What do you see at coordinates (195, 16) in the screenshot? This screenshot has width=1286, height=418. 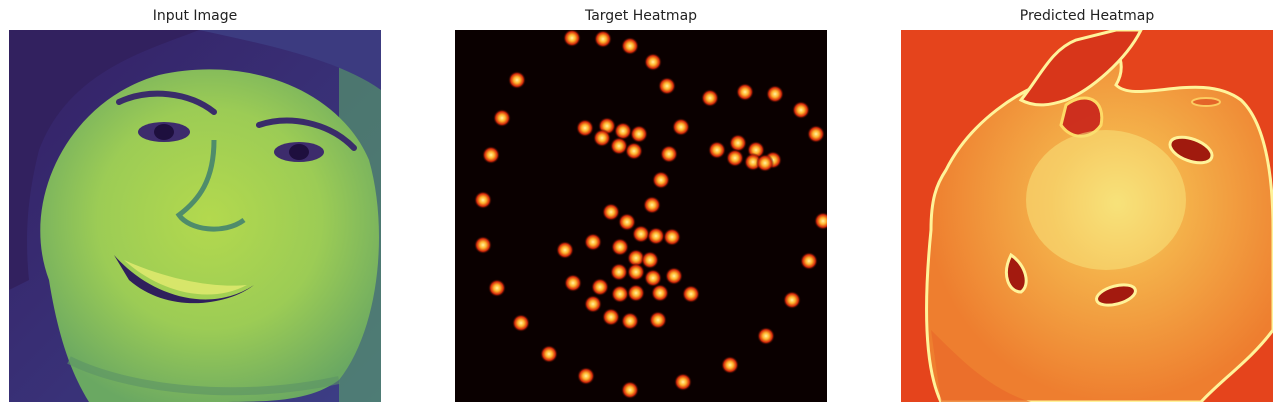 I see `input-image-title: Input Image` at bounding box center [195, 16].